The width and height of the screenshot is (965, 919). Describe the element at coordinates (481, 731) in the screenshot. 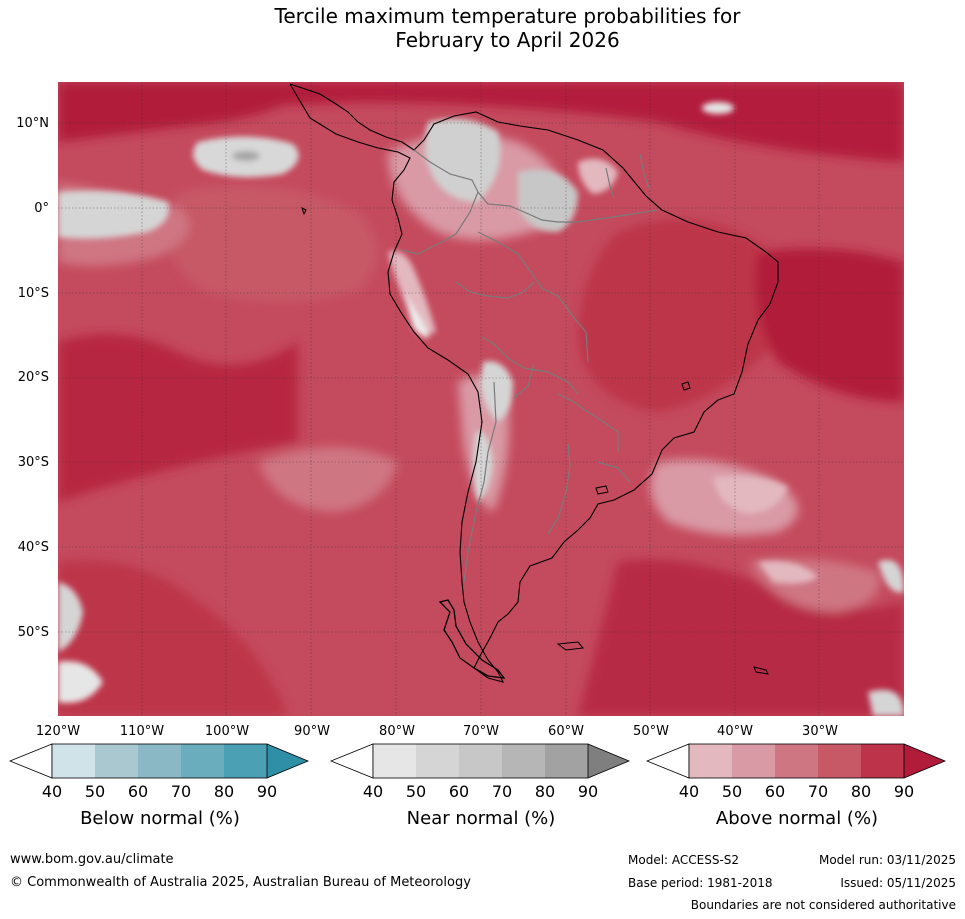

I see `lon-label-70w: 70°W` at that location.